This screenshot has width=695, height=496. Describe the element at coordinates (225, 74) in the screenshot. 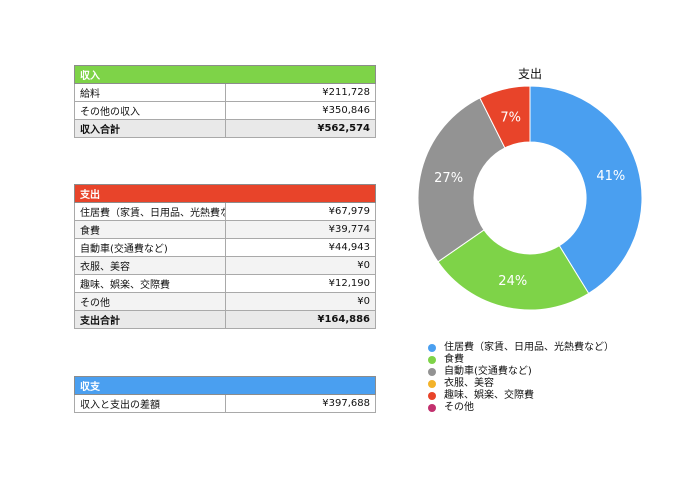

I see `income-header: 収入` at that location.